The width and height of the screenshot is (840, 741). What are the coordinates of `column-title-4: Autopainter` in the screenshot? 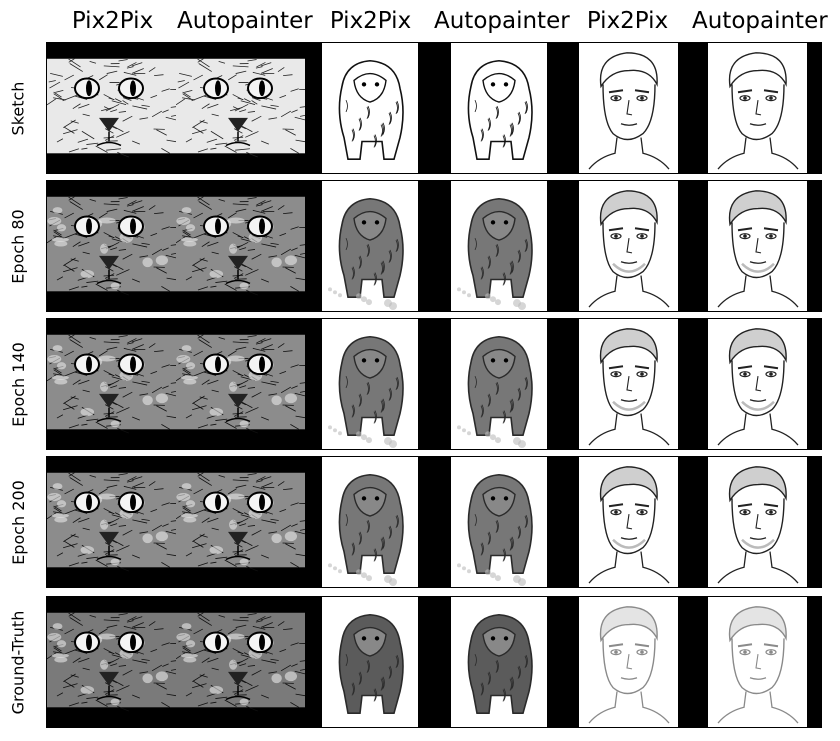 It's located at (502, 21).